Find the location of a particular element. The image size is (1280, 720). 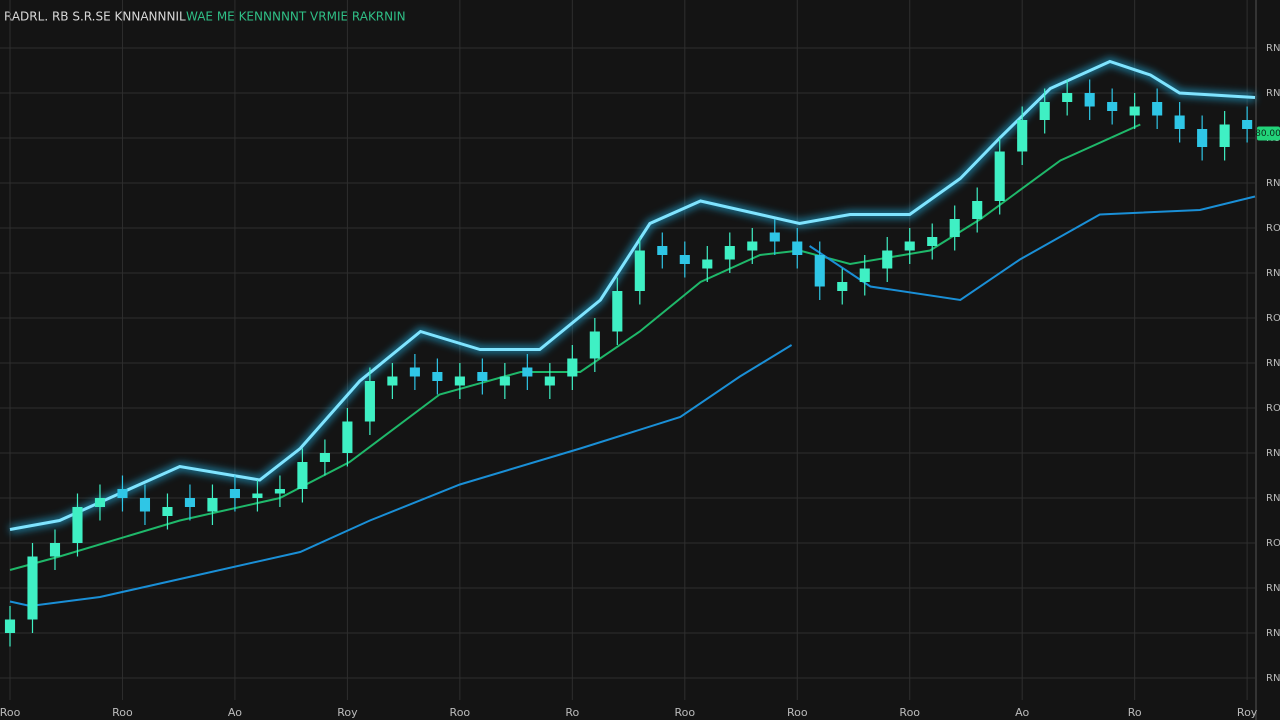

price-tag is located at coordinates (1268, 133).